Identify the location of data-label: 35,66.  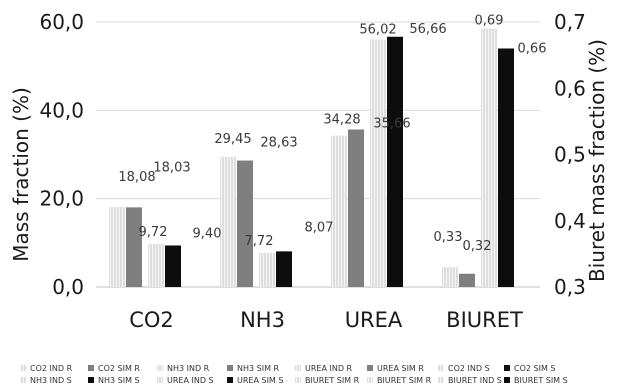
(391, 124).